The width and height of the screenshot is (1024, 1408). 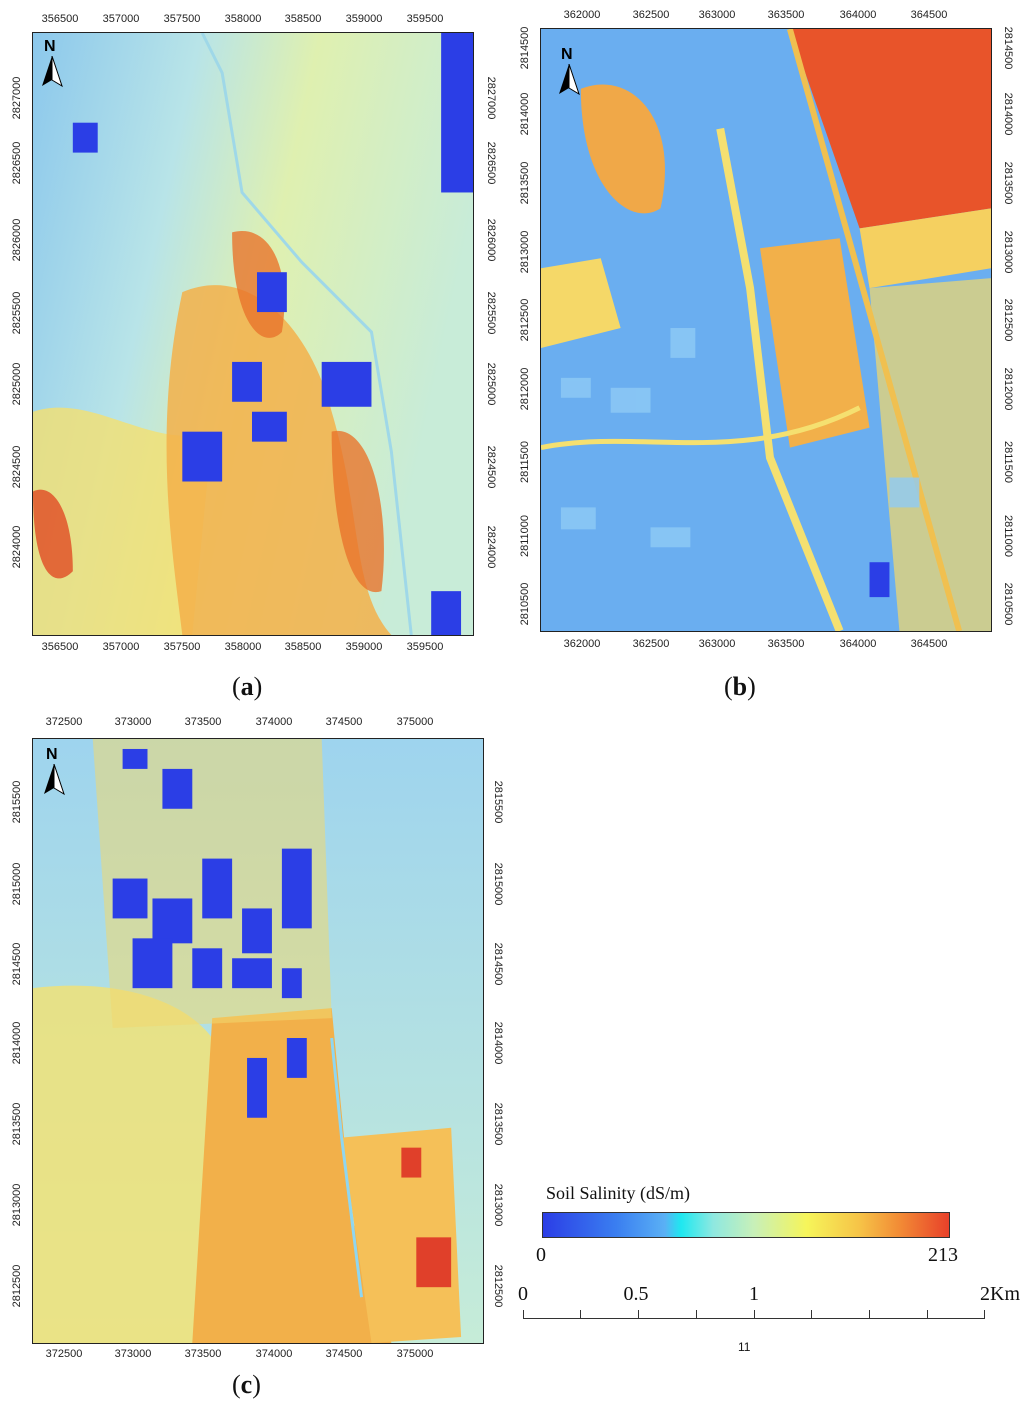 What do you see at coordinates (17, 313) in the screenshot?
I see `y-tick-left: 2825500` at bounding box center [17, 313].